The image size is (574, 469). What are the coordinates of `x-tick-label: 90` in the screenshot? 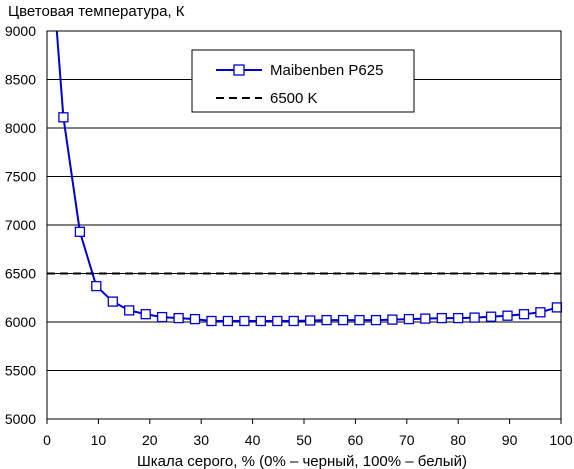 It's located at (510, 440).